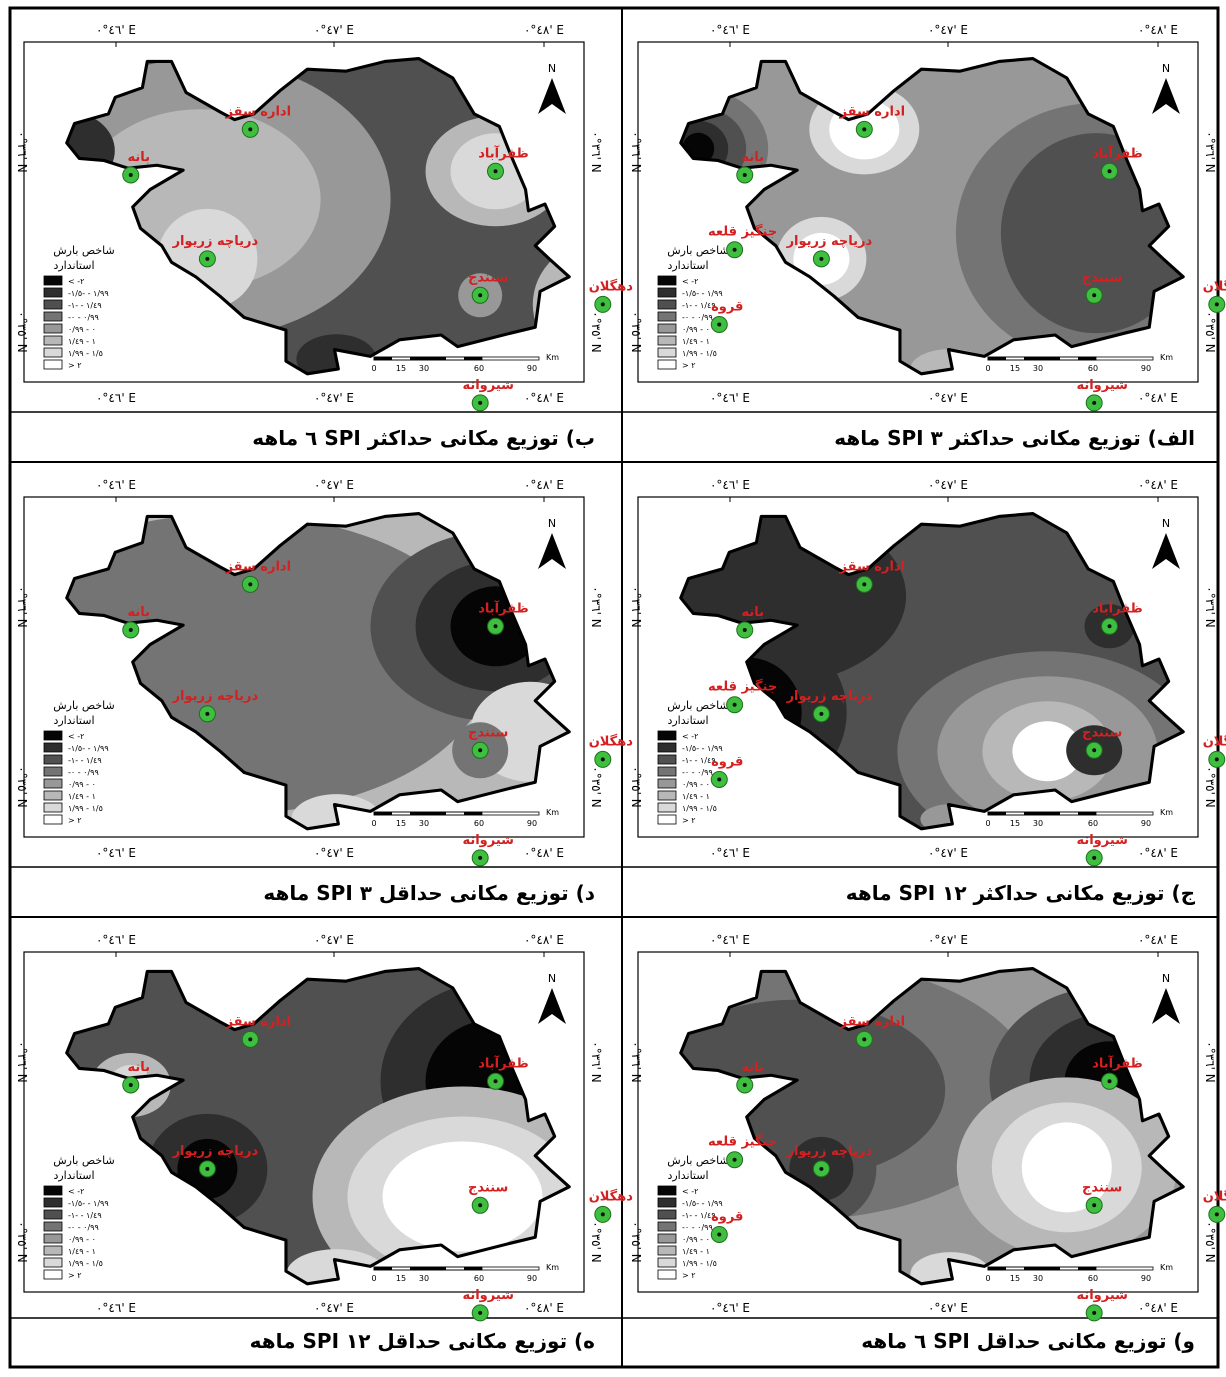  I want to click on station-label: دهگلان, so click(1214, 741).